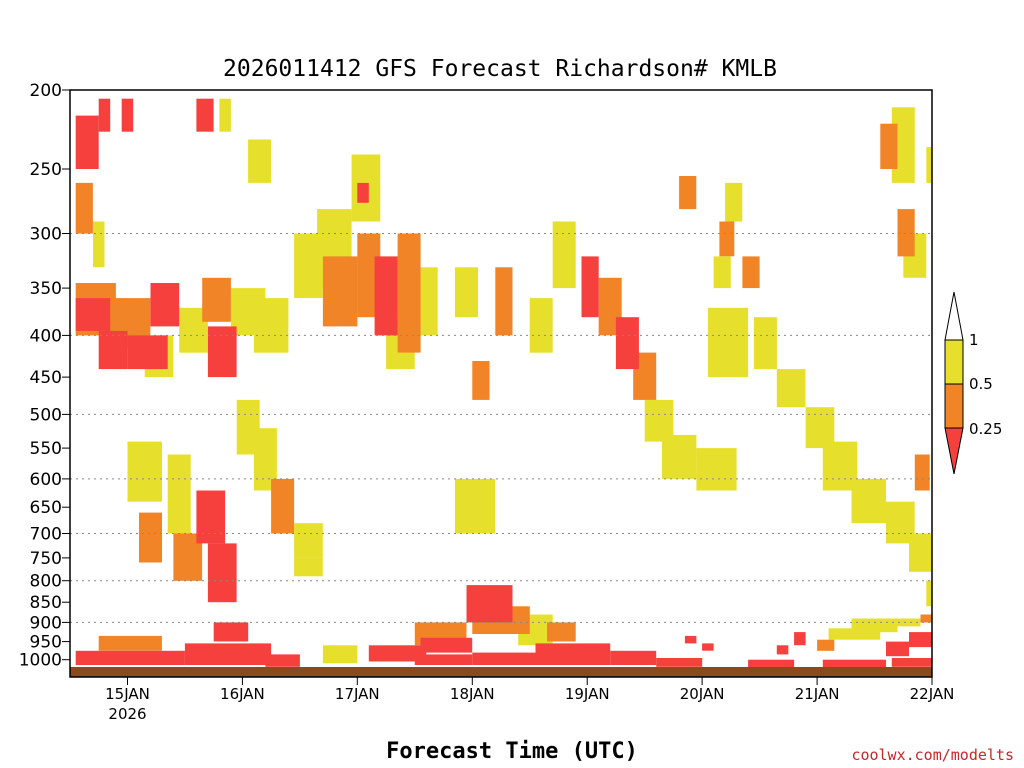 The width and height of the screenshot is (1024, 768). I want to click on x-tick-label-21JAN: 21JAN, so click(817, 694).